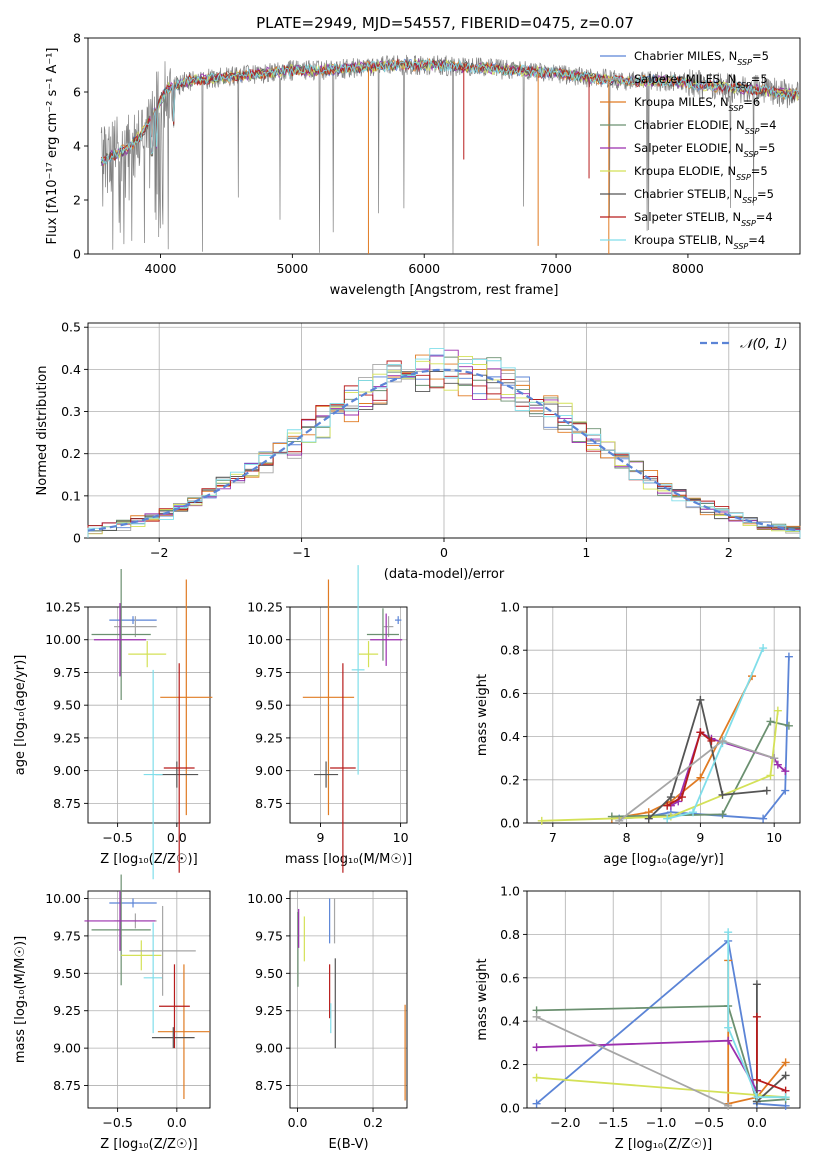  What do you see at coordinates (701, 81) in the screenshot?
I see `legend-entry: Salpeter MILES, NSSP=5` at bounding box center [701, 81].